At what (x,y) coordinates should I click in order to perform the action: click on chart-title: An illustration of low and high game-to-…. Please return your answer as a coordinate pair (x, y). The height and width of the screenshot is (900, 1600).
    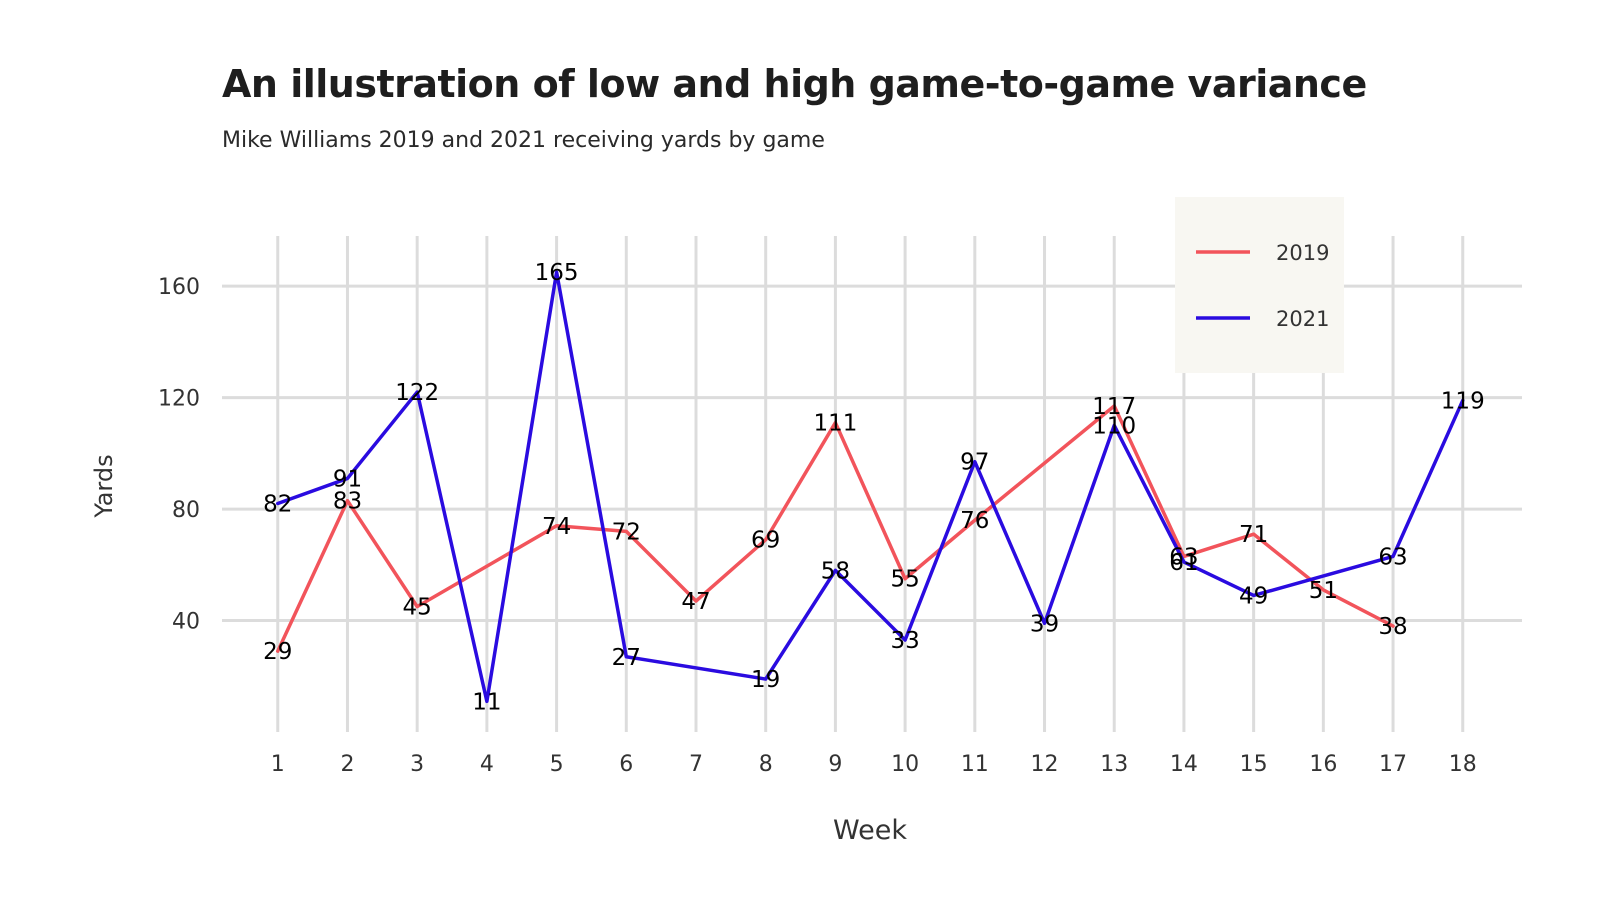
    Looking at the image, I should click on (794, 84).